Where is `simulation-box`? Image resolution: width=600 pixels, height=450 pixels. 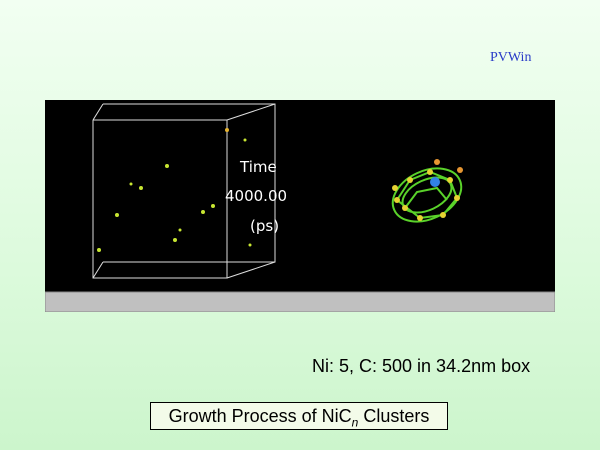 simulation-box is located at coordinates (184, 191).